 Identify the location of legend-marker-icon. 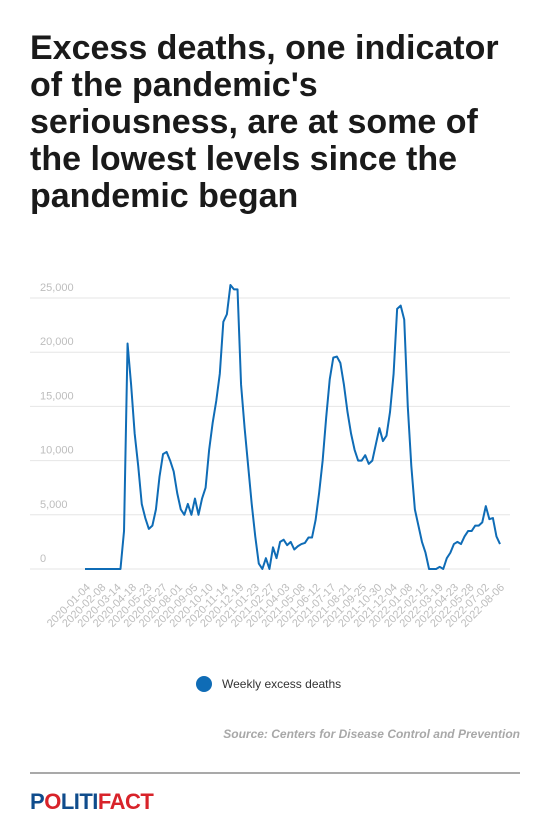
(204, 684).